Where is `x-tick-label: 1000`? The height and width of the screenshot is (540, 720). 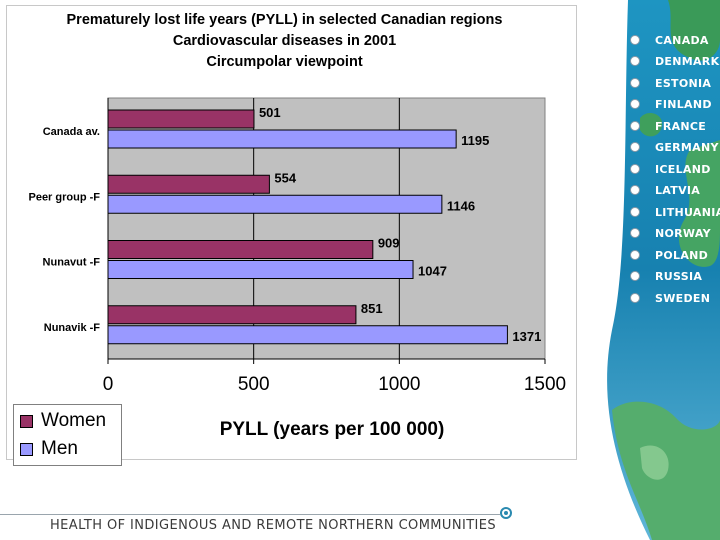
x-tick-label: 1000 is located at coordinates (399, 384).